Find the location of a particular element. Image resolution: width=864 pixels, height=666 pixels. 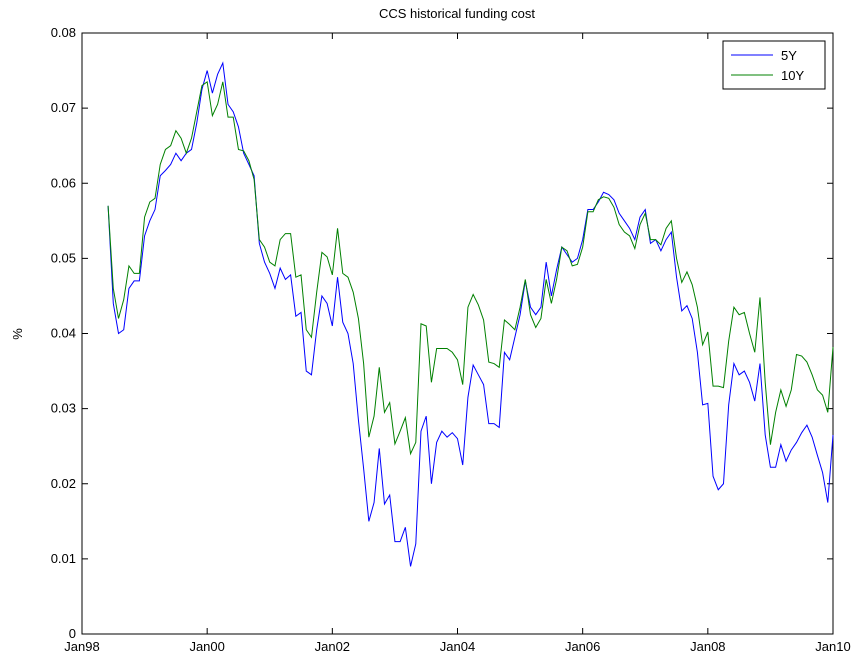

y-tick-label: 0.07 is located at coordinates (63, 107).